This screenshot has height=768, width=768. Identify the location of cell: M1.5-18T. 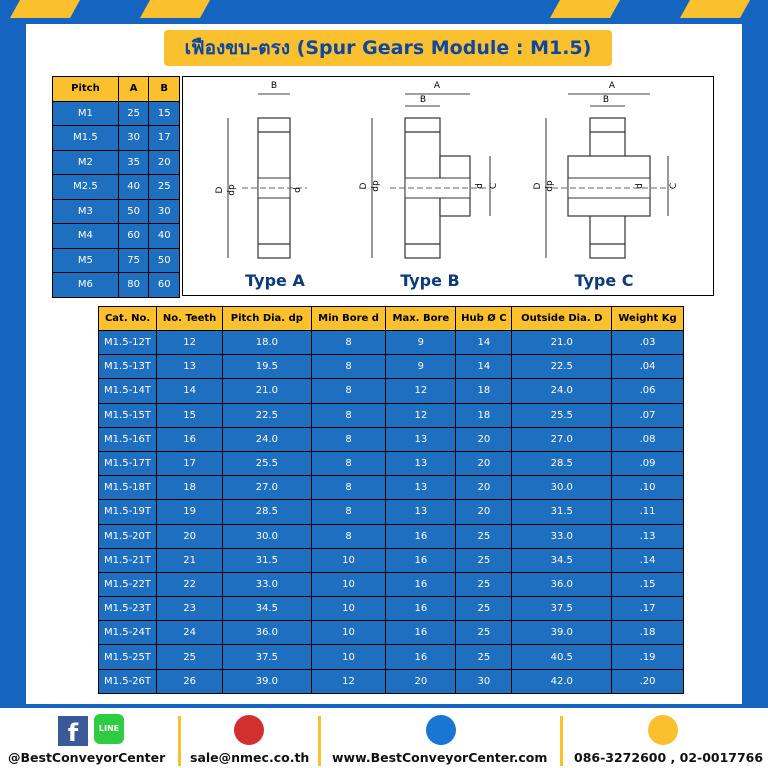
(127, 488).